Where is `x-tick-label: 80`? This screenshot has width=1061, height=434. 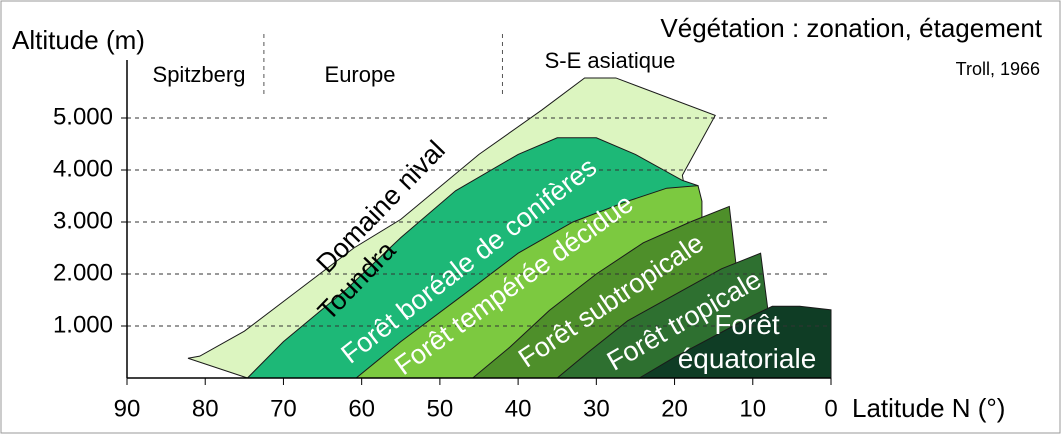
x-tick-label: 80 is located at coordinates (205, 408).